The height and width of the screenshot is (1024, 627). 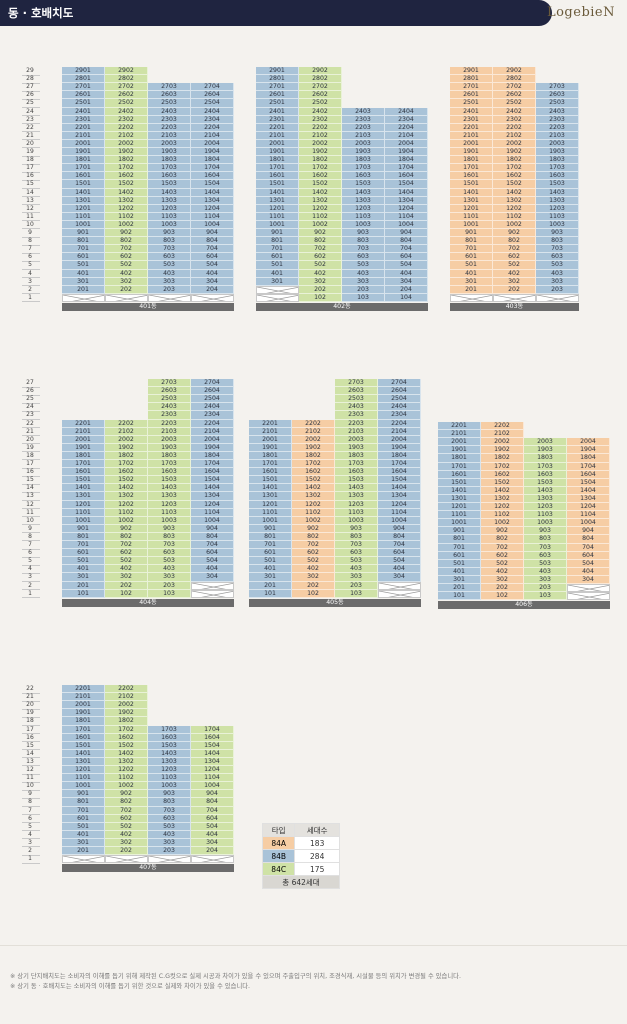 I want to click on unit-cell: 1703, so click(x=363, y=168).